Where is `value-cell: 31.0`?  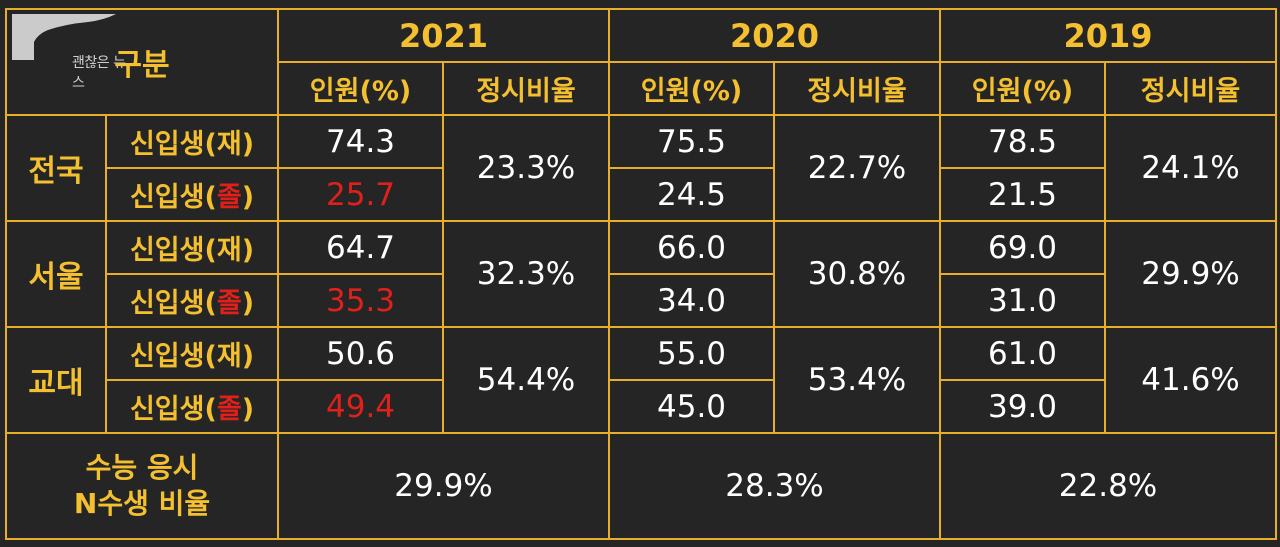 value-cell: 31.0 is located at coordinates (1023, 300).